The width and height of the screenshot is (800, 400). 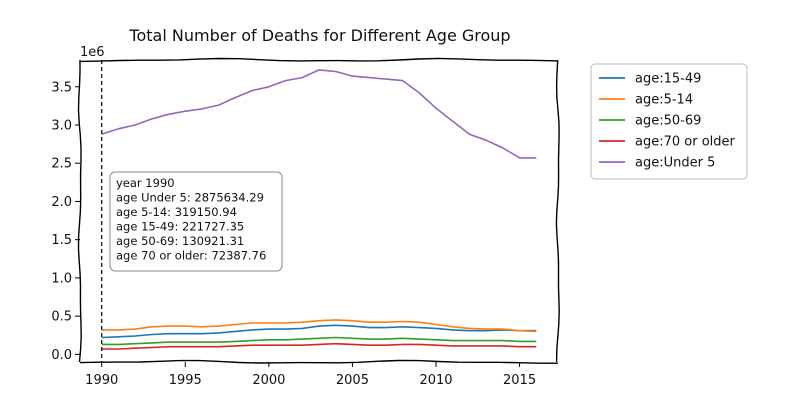 What do you see at coordinates (61, 164) in the screenshot?
I see `y-tick-label: 2.5` at bounding box center [61, 164].